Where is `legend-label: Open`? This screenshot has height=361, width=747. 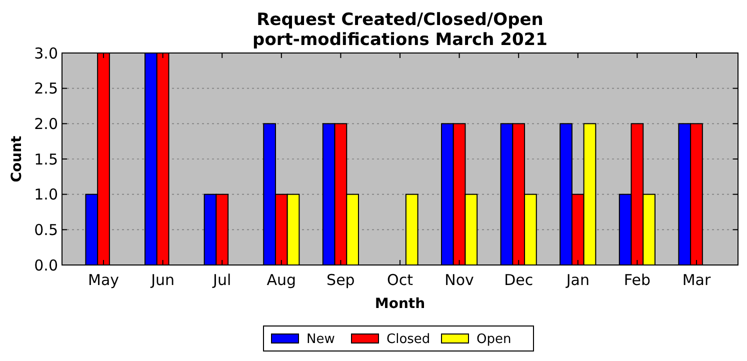 legend-label: Open is located at coordinates (494, 339).